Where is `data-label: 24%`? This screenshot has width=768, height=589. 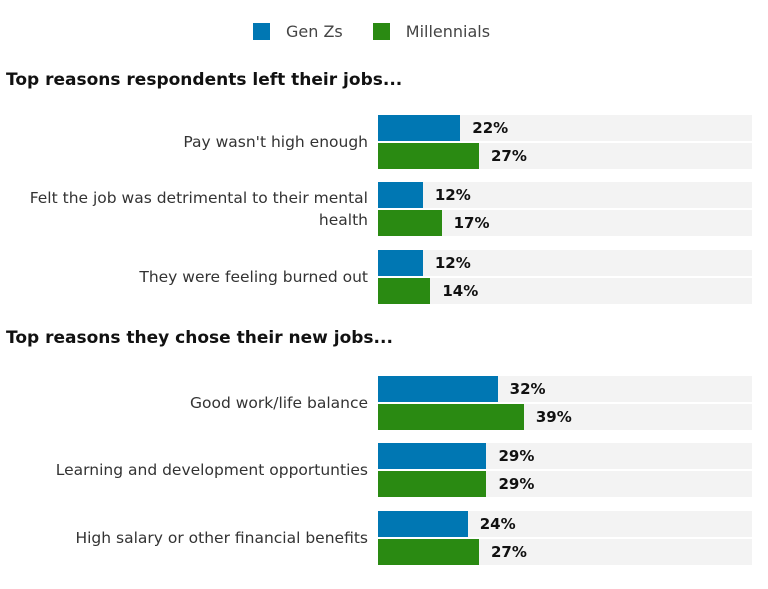
data-label: 24% is located at coordinates (497, 524).